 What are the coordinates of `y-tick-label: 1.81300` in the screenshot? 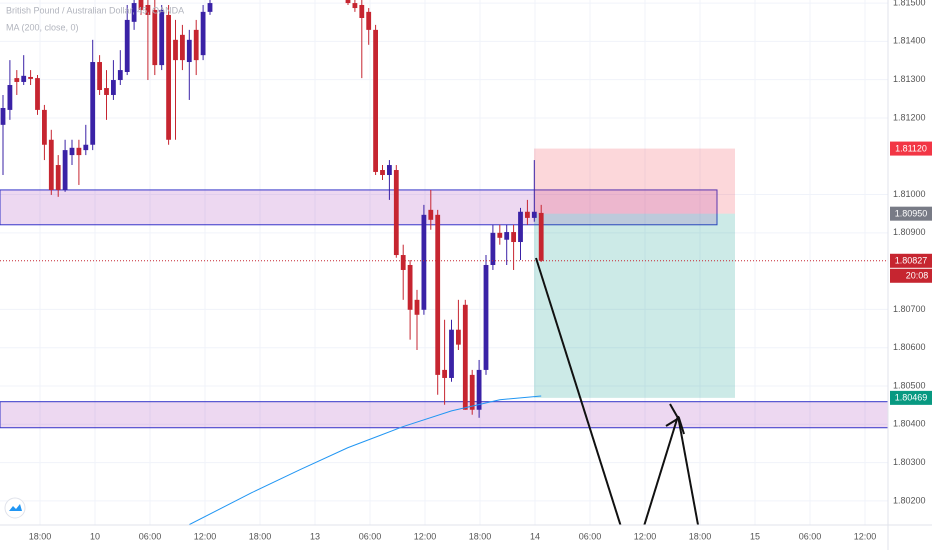 It's located at (909, 79).